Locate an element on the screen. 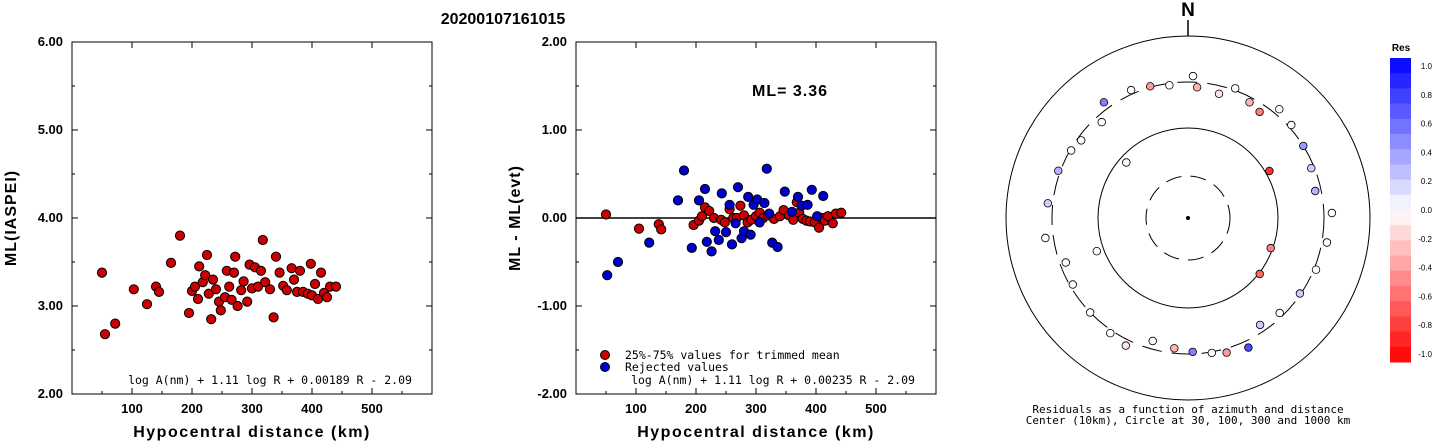 The image size is (1437, 441). colorbar-tick-label: 0.2 is located at coordinates (1427, 181).